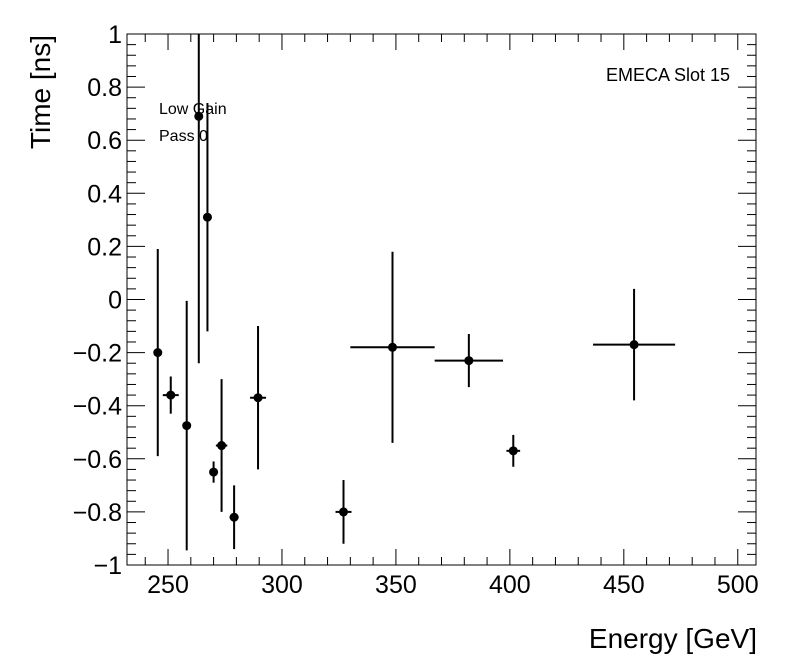 The height and width of the screenshot is (672, 796). What do you see at coordinates (193, 109) in the screenshot?
I see `gain-annotation: Low Gain` at bounding box center [193, 109].